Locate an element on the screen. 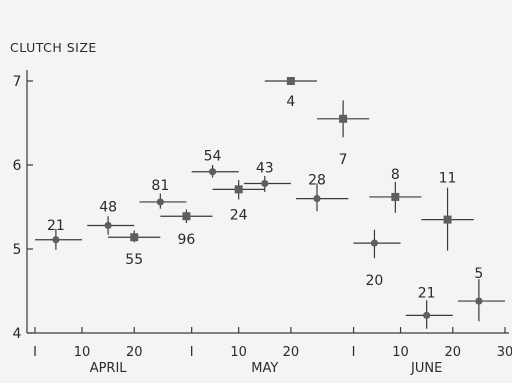  y-tick-label: 4 is located at coordinates (17, 334).